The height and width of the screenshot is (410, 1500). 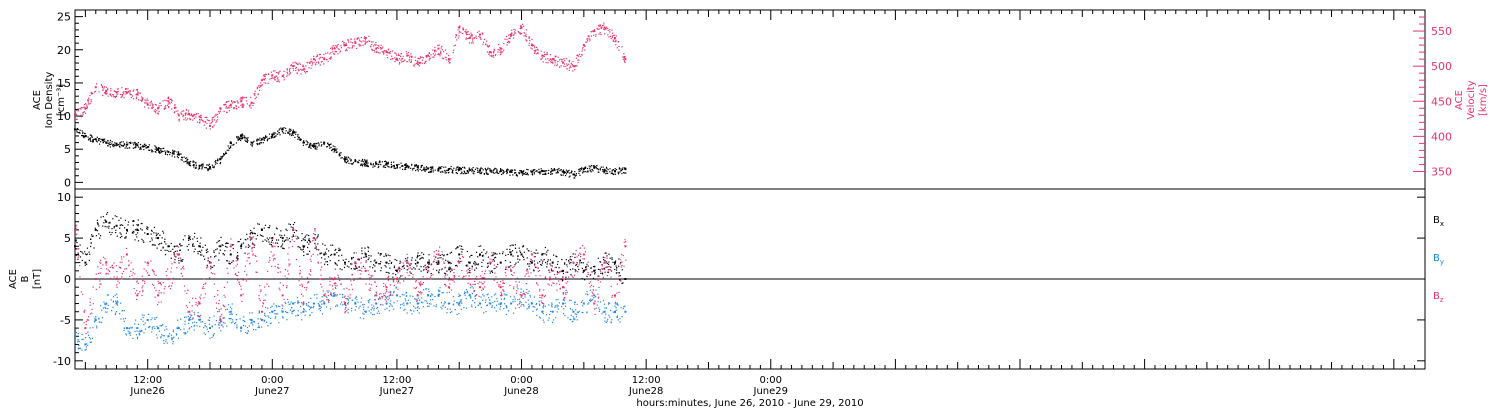 What do you see at coordinates (397, 391) in the screenshot?
I see `date-tick-label: June27` at bounding box center [397, 391].